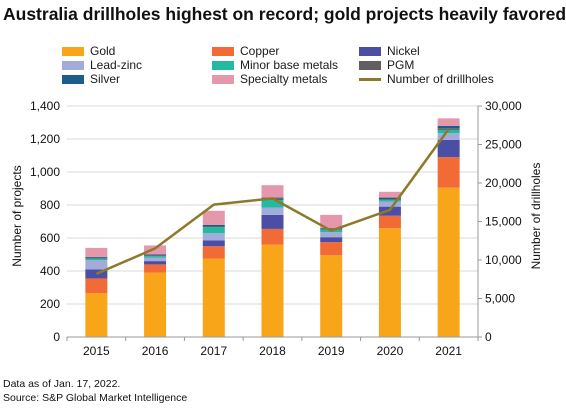 The image size is (566, 412). Describe the element at coordinates (96, 351) in the screenshot. I see `x-tick-label: 2015` at that location.